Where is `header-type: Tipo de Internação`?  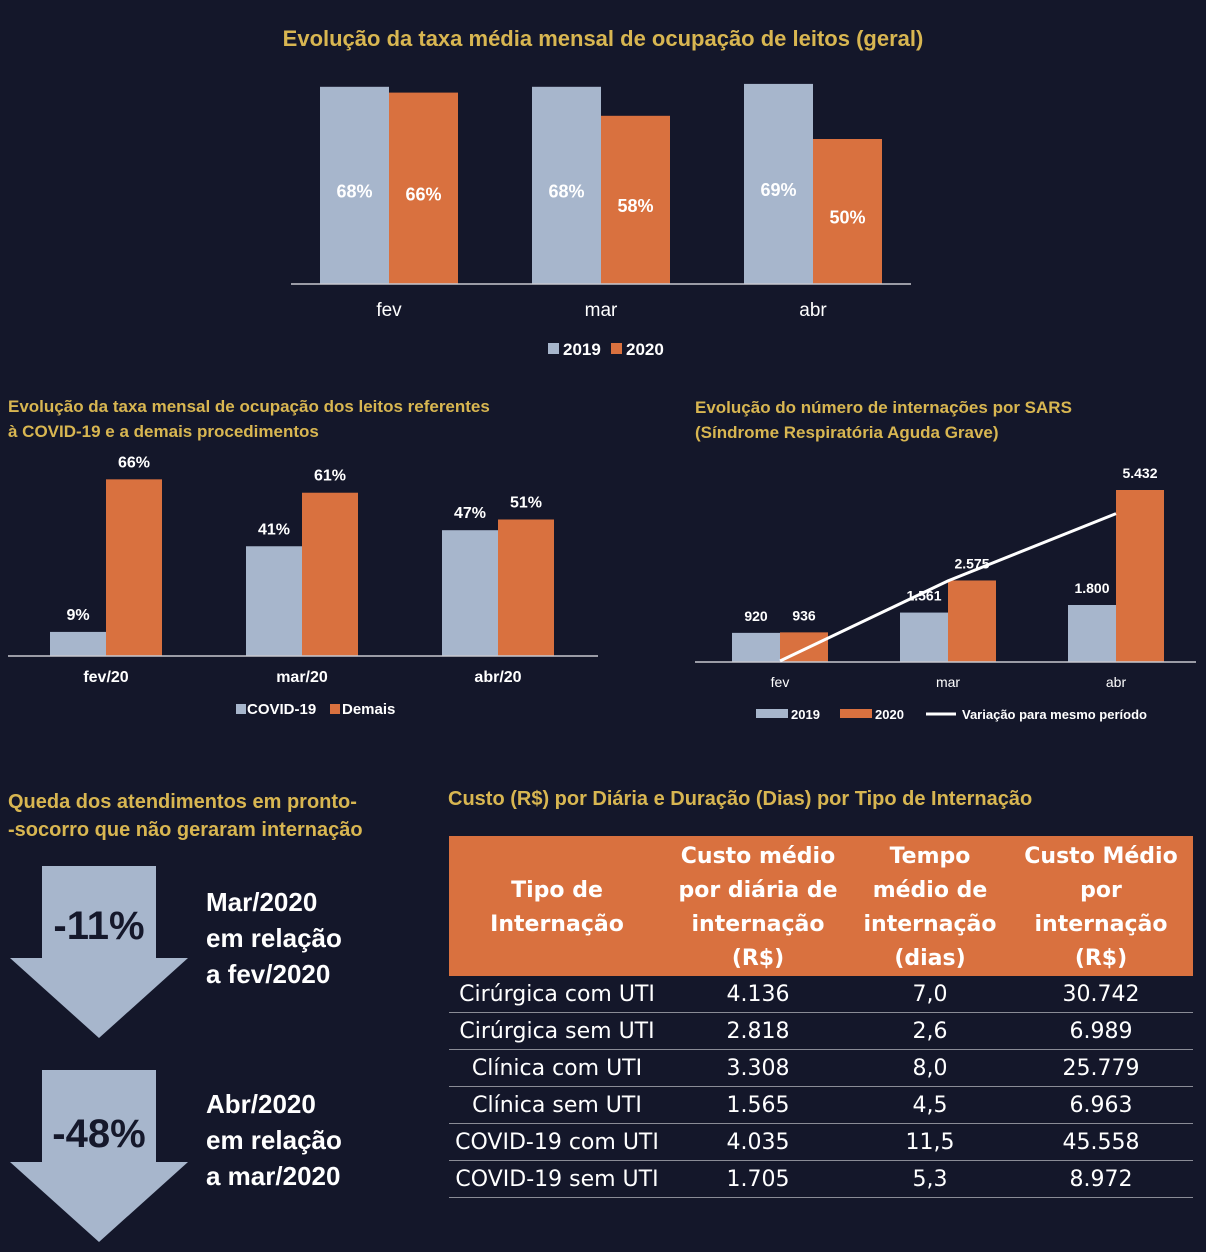
header-type: Tipo de Internação is located at coordinates (557, 906).